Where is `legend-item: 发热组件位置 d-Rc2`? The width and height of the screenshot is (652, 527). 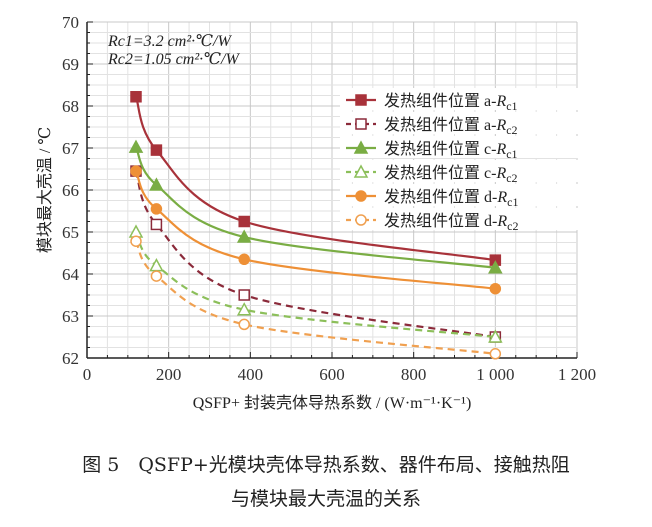
legend-item: 发热组件位置 d-Rc2 is located at coordinates (460, 220).